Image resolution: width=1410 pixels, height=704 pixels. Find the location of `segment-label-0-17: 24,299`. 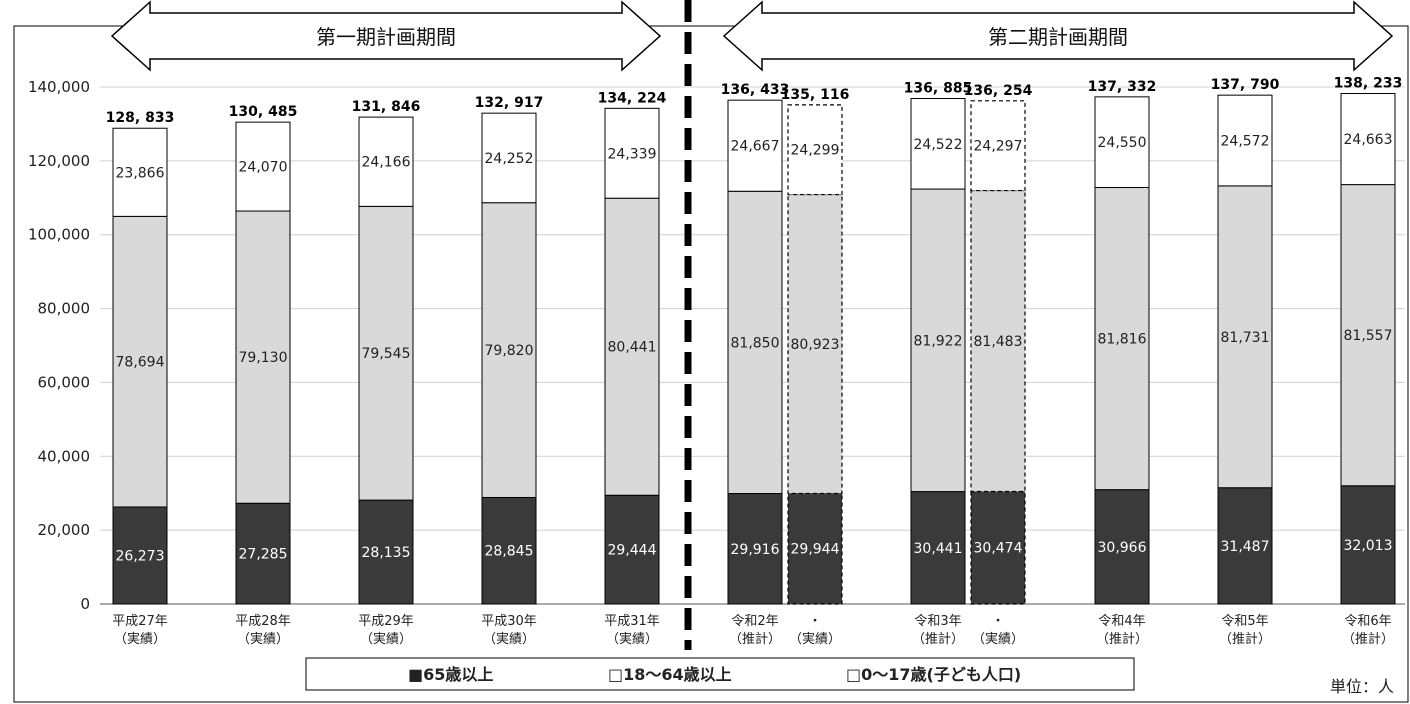

segment-label-0-17: 24,299 is located at coordinates (815, 151).